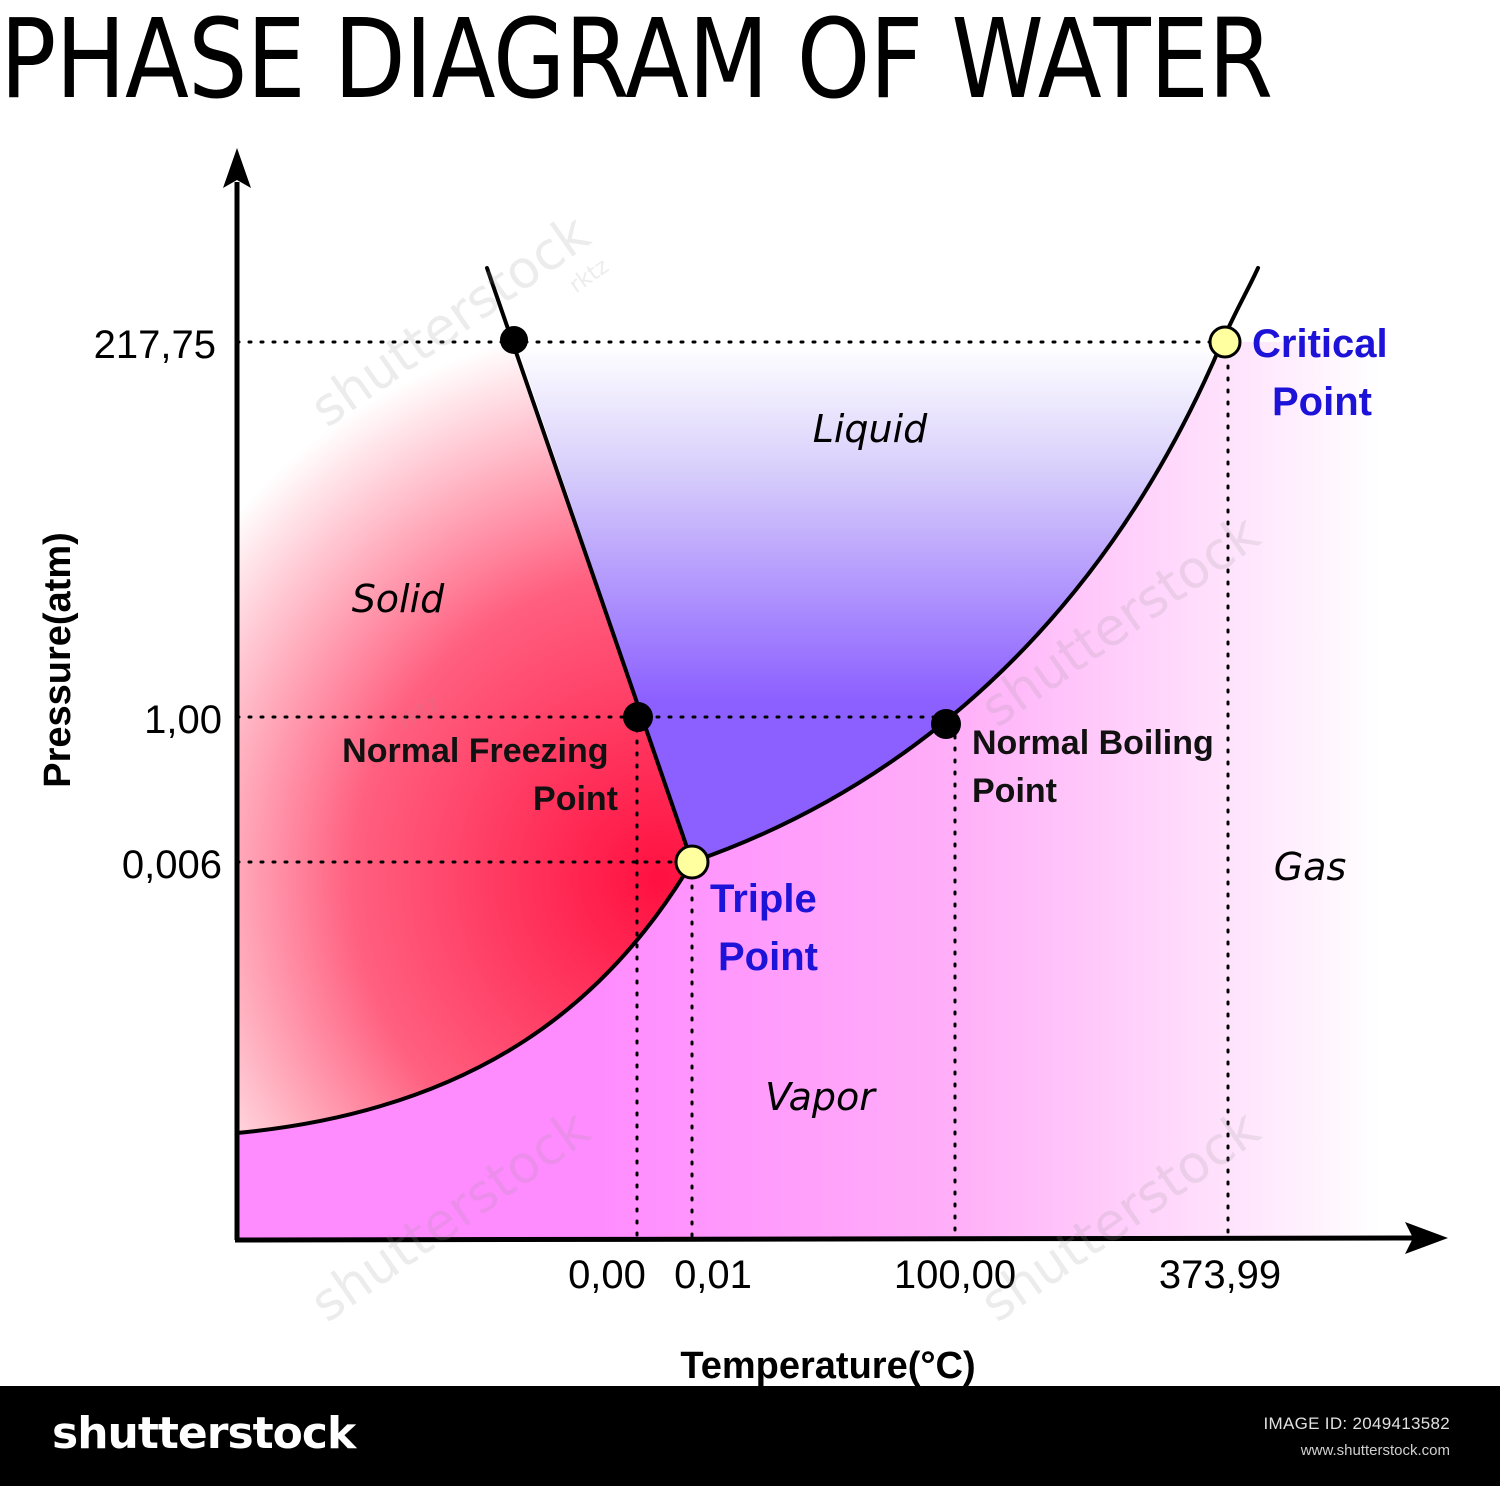  What do you see at coordinates (1375, 1450) in the screenshot?
I see `footer-url: www.shutterstock.com` at bounding box center [1375, 1450].